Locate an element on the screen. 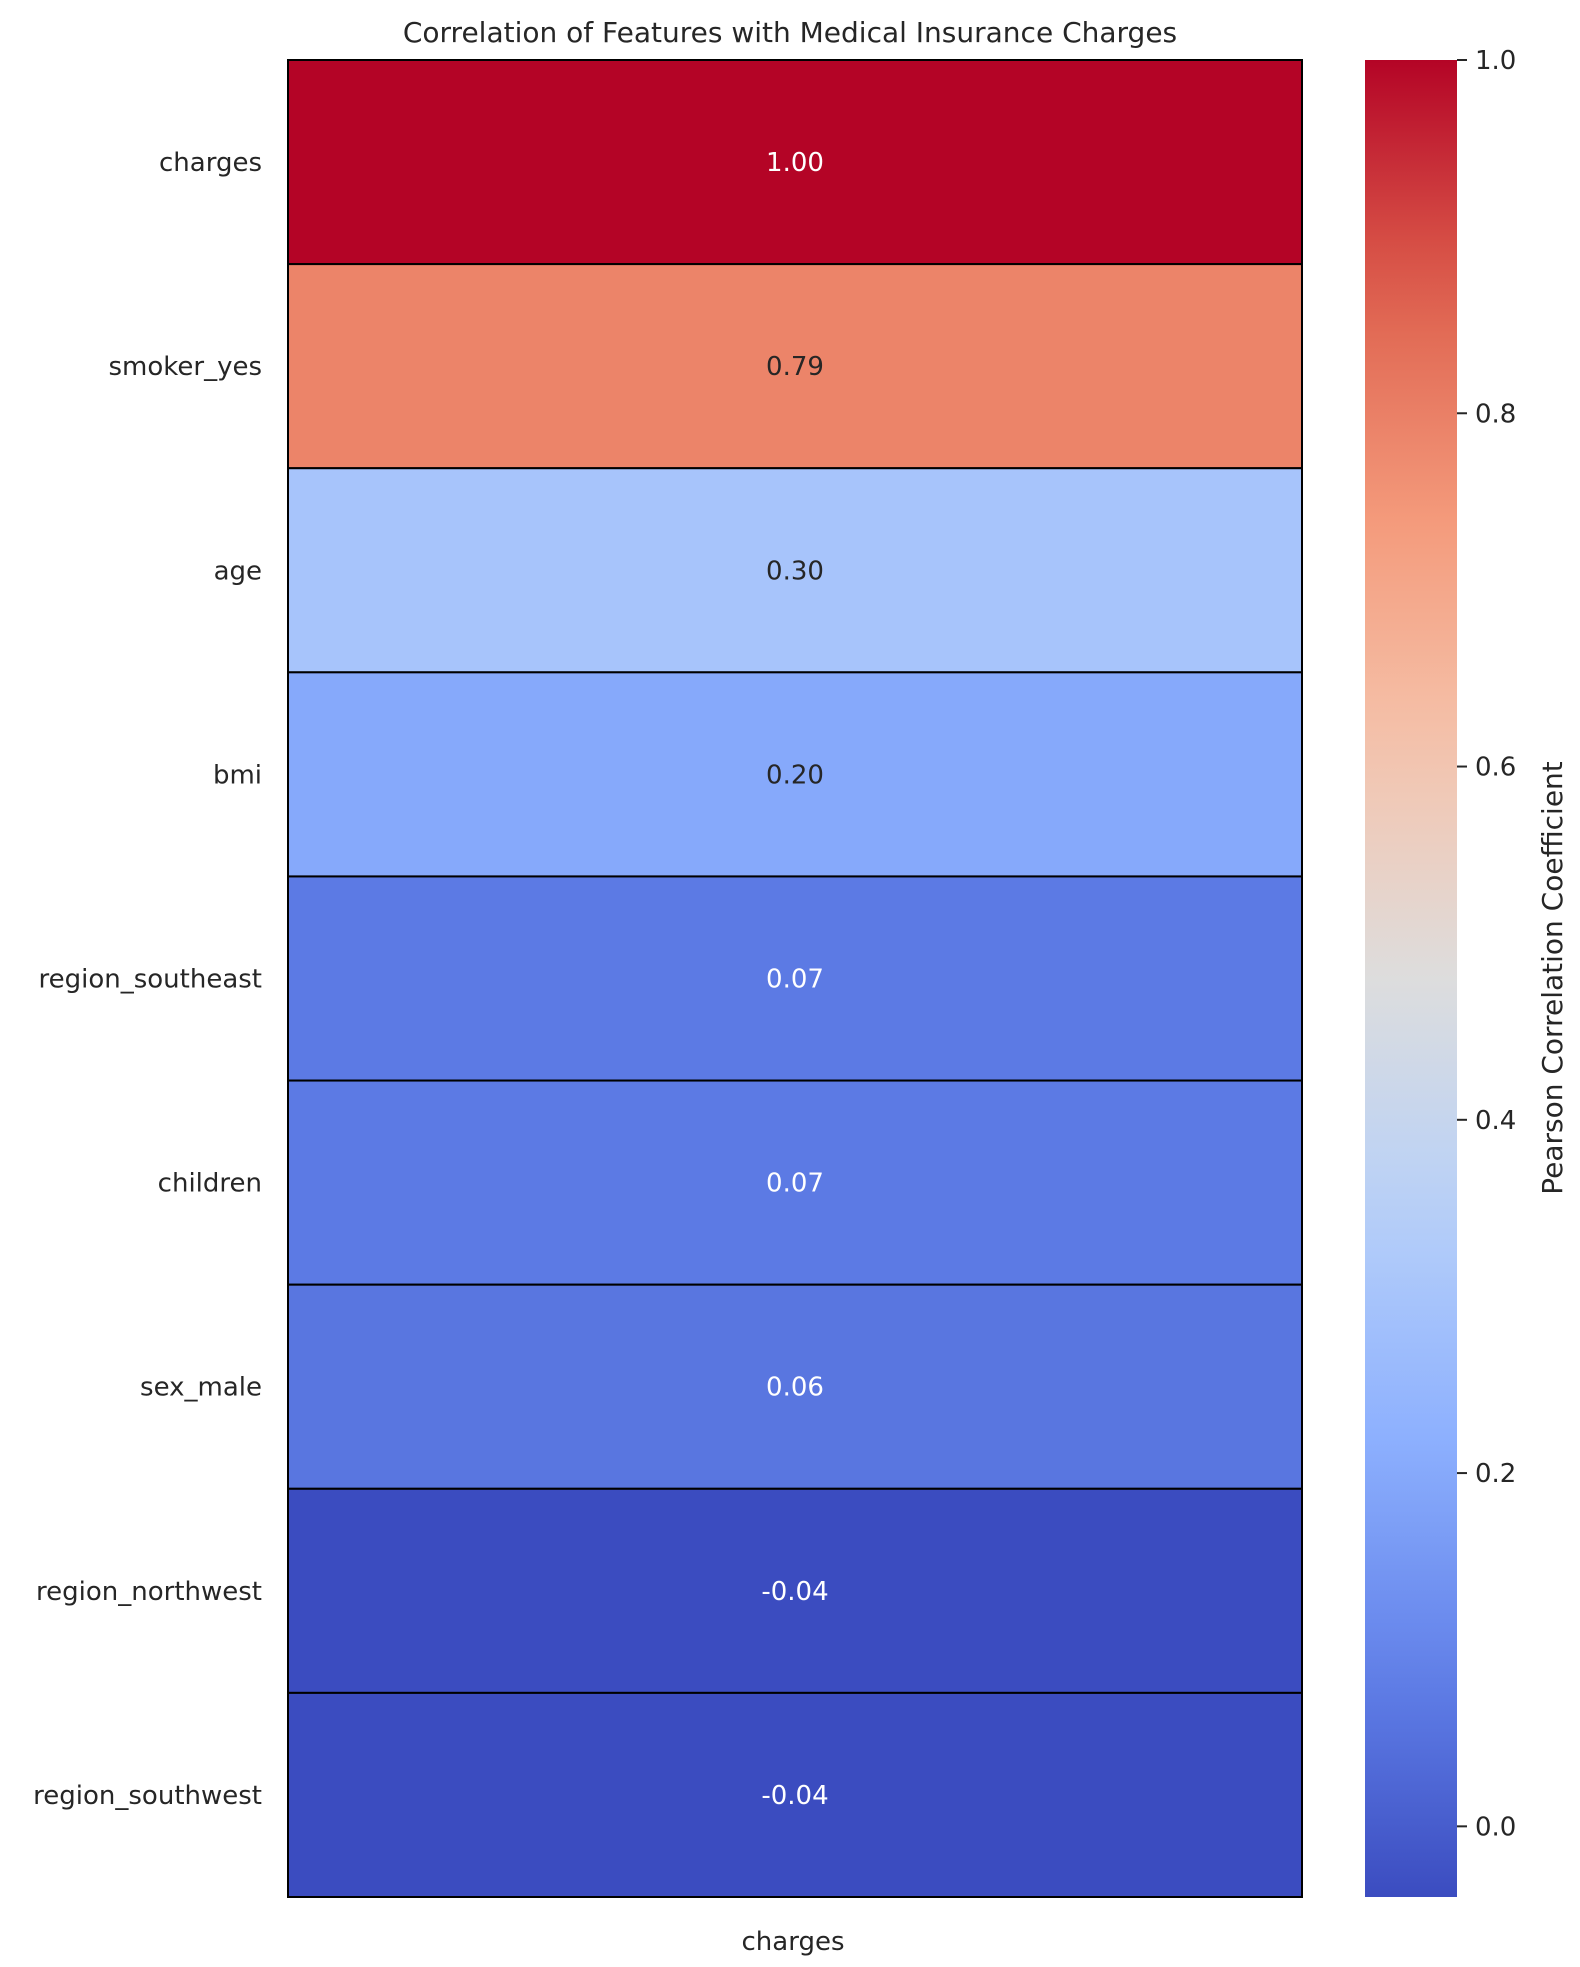 The height and width of the screenshot is (1967, 1580). heatmap-cell-age is located at coordinates (795, 570).